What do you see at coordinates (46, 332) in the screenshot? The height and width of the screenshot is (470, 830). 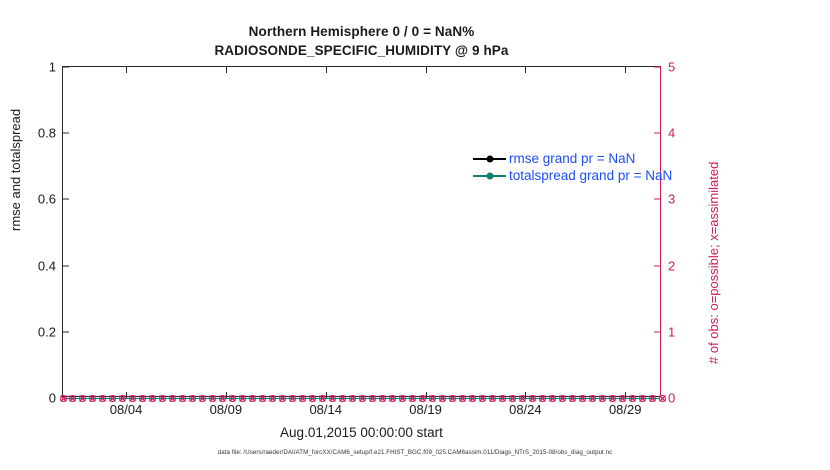 I see `y-tick-label-left: 0.2` at bounding box center [46, 332].